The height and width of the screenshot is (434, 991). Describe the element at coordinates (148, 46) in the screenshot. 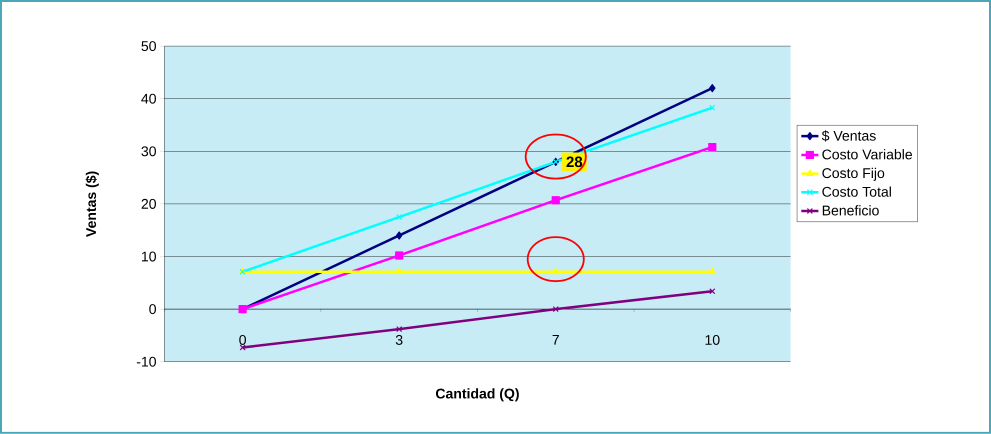

I see `y-tick-label: 50` at that location.